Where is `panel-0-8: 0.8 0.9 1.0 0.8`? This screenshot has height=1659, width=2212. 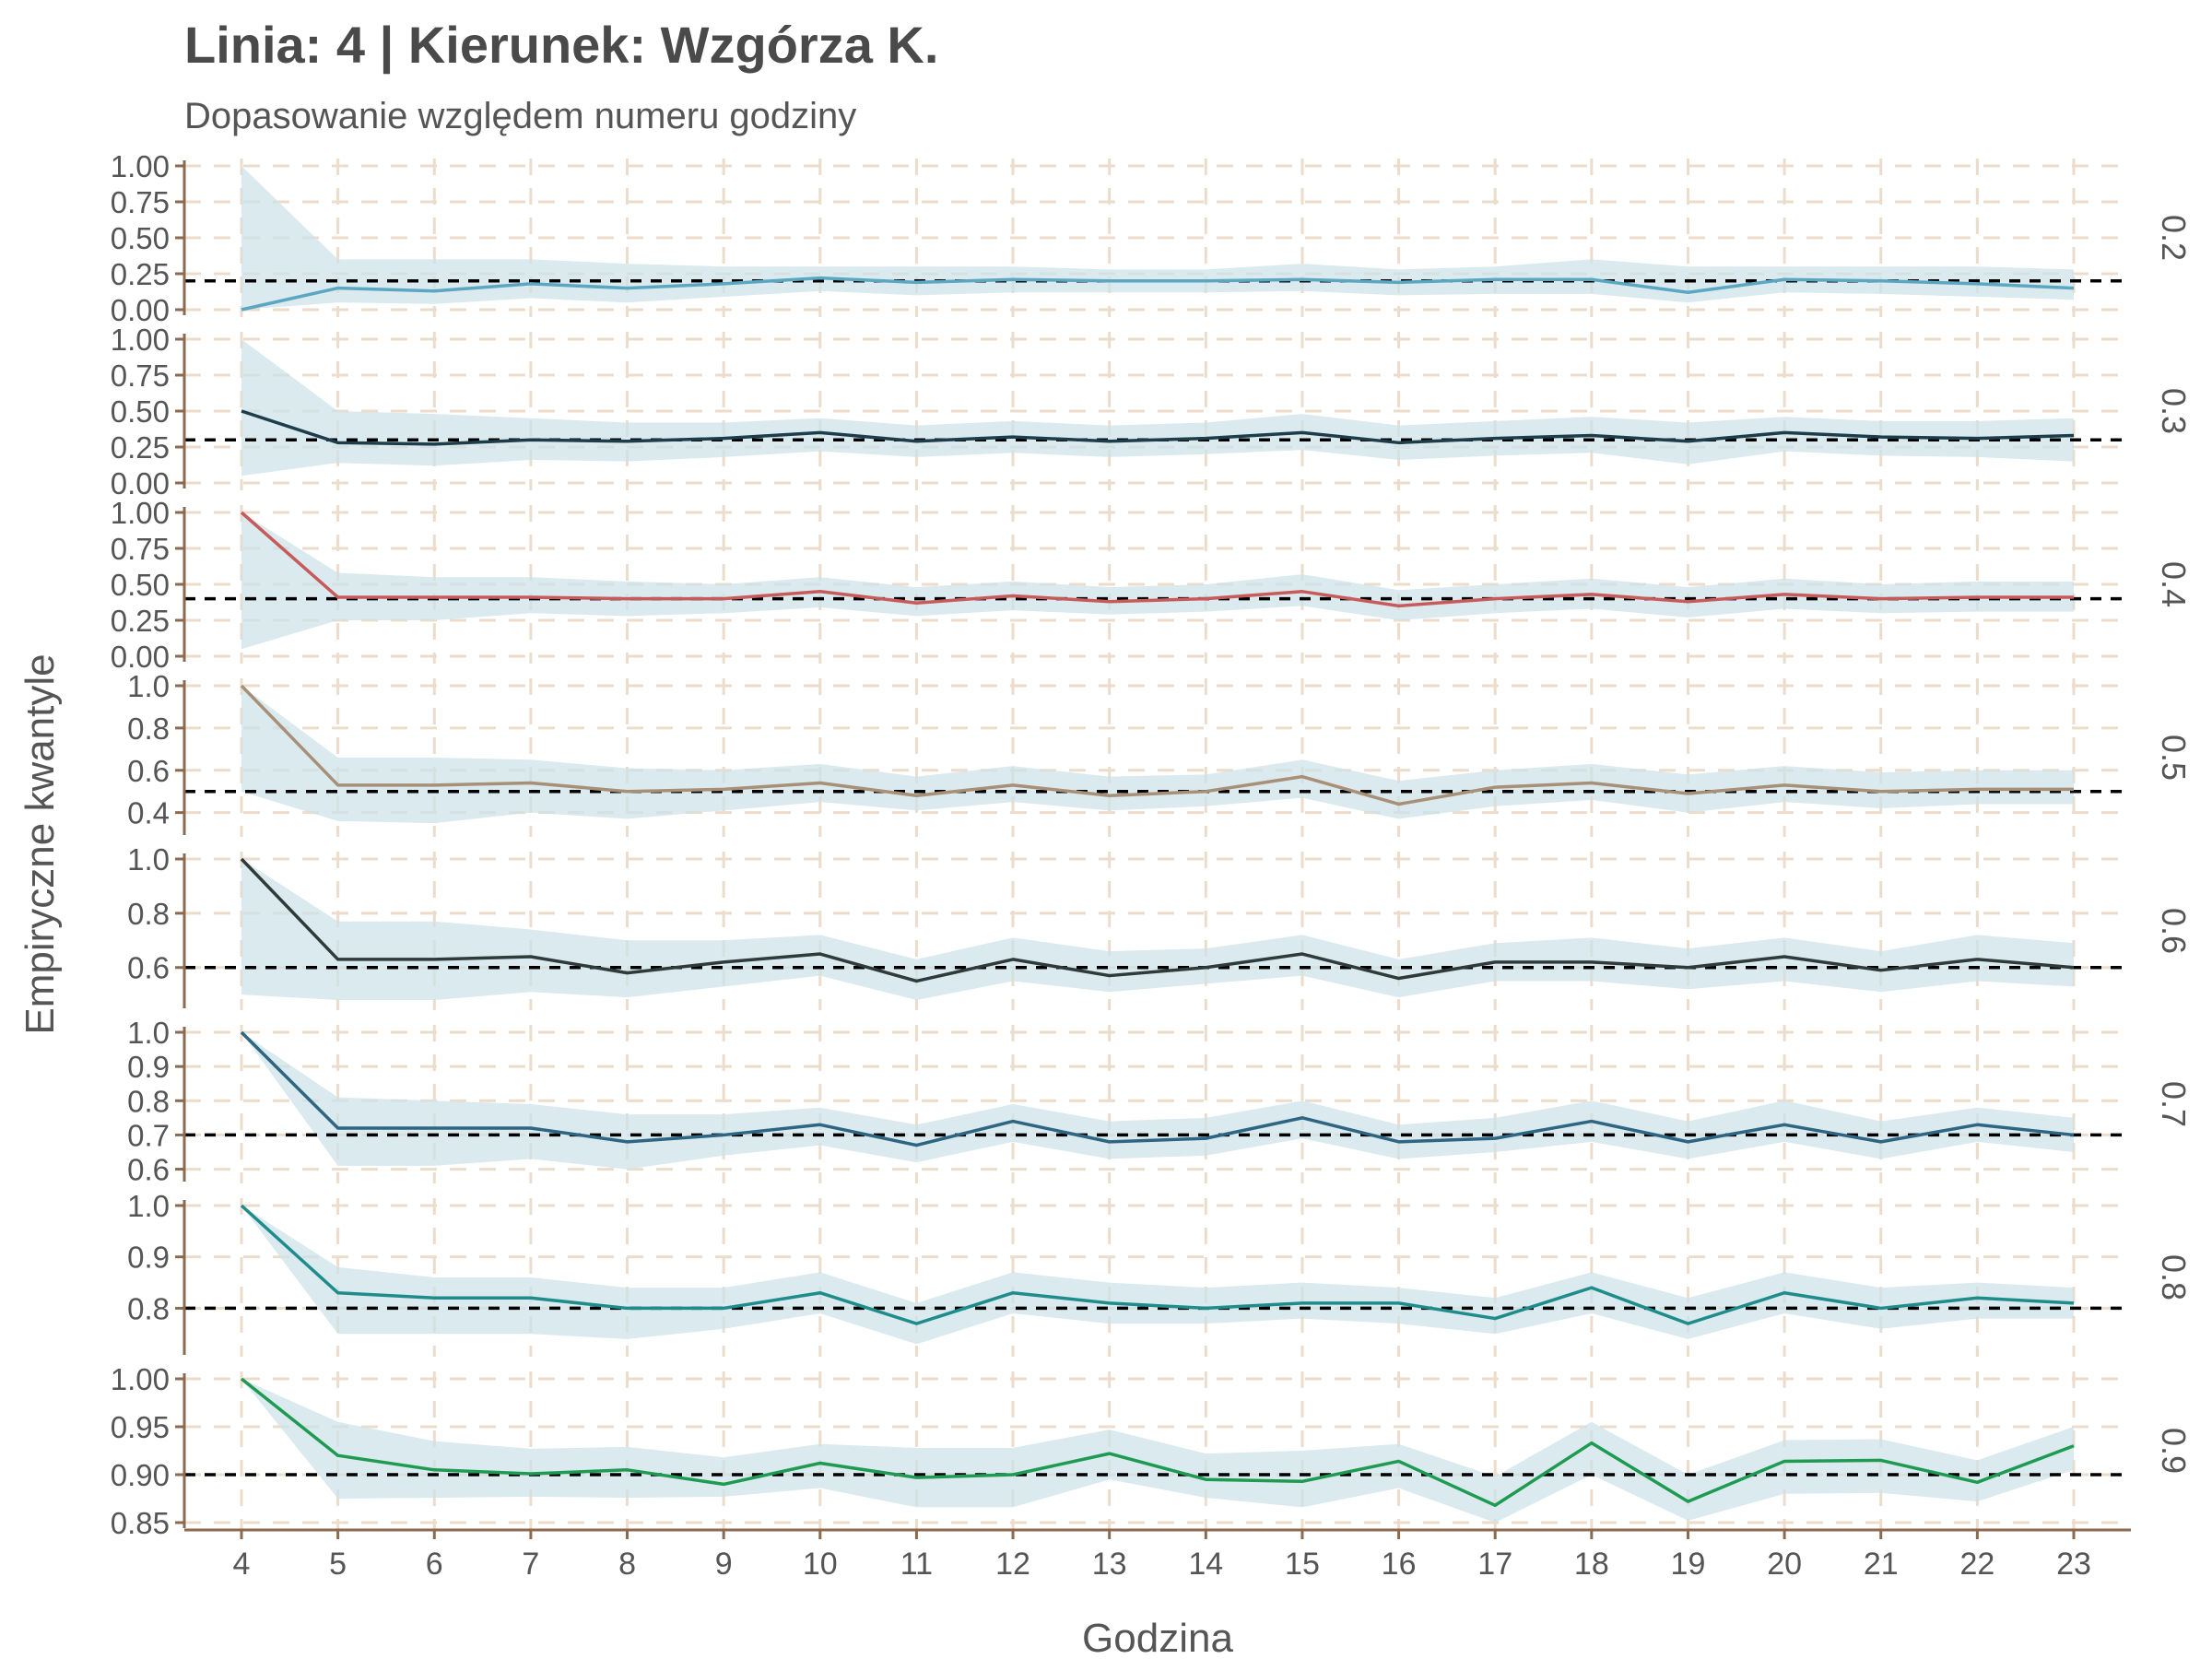 panel-0-8: 0.8 0.9 1.0 0.8 is located at coordinates (1160, 1273).